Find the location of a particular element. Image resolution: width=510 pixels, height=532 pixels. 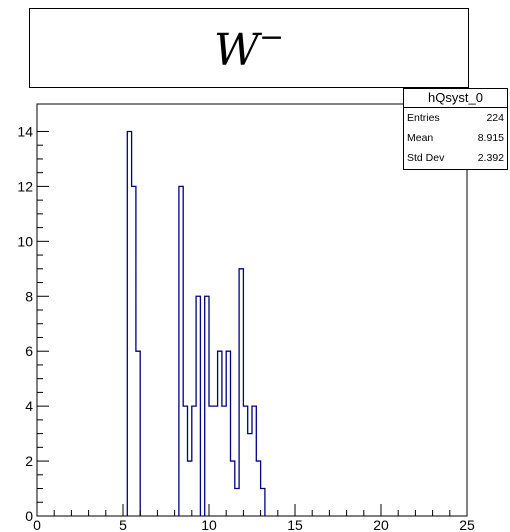

y-tick-label: 4 is located at coordinates (29, 406).